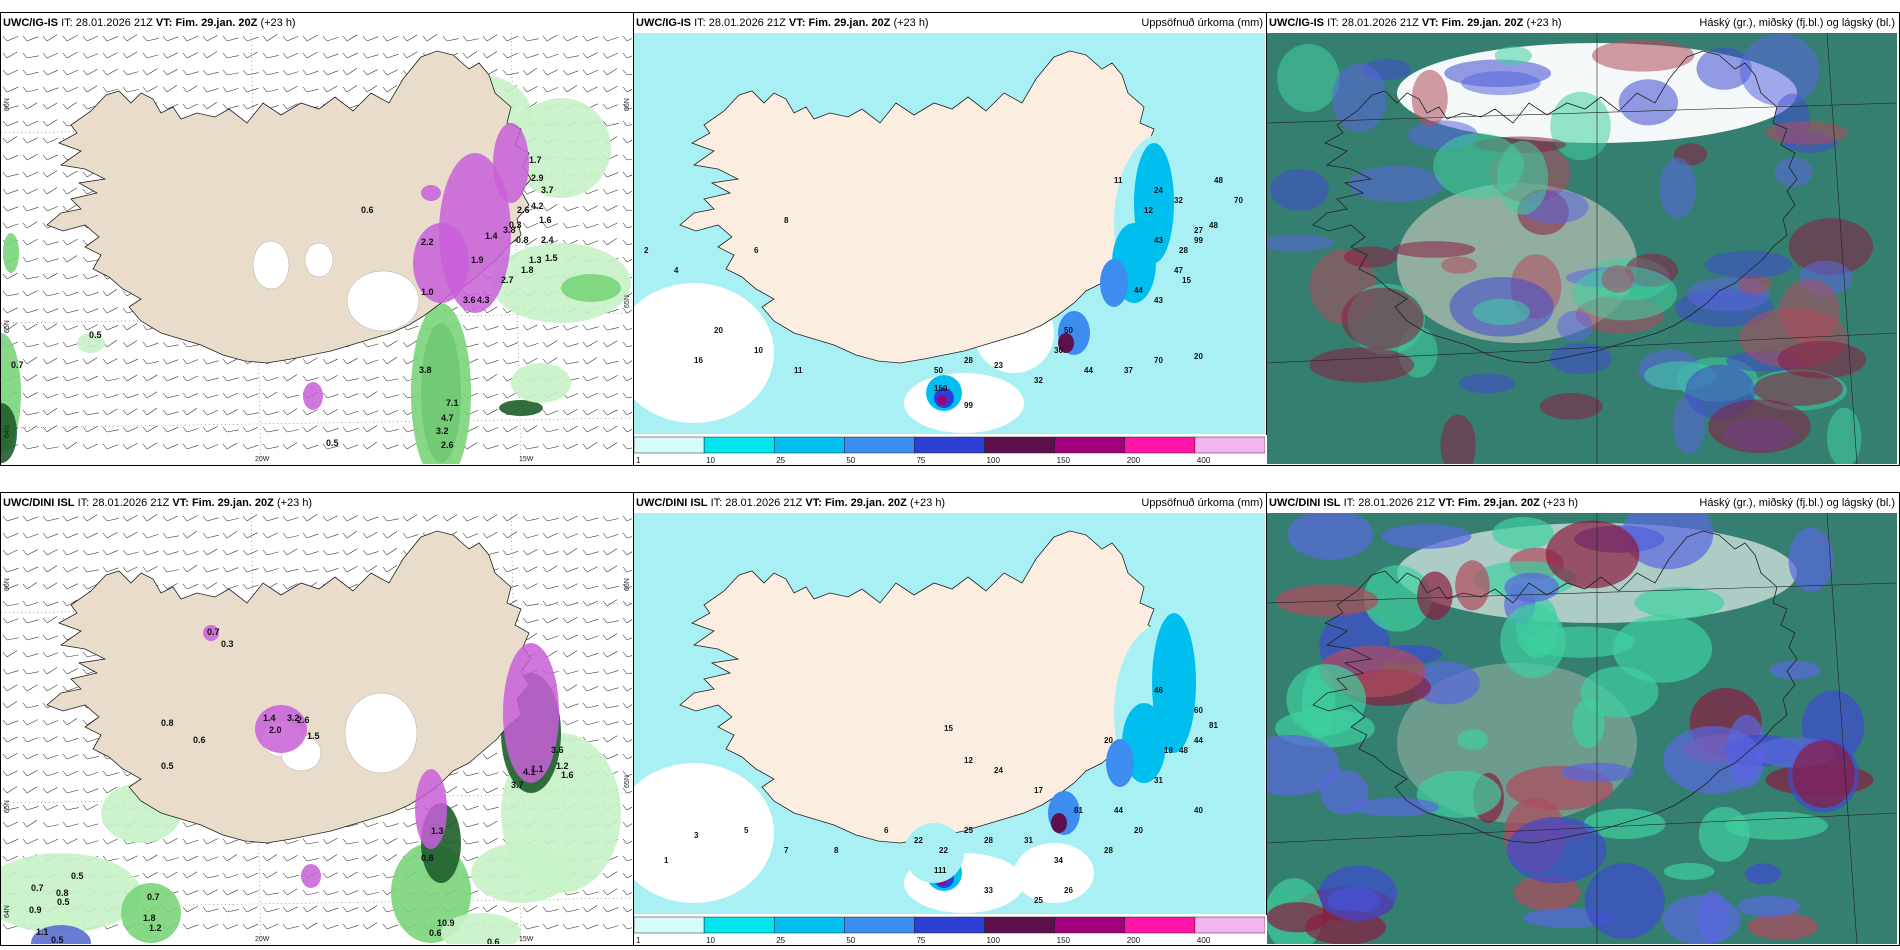 The image size is (1900, 950). Describe the element at coordinates (927, 503) in the screenshot. I see `lead-time: (+23 h)` at that location.